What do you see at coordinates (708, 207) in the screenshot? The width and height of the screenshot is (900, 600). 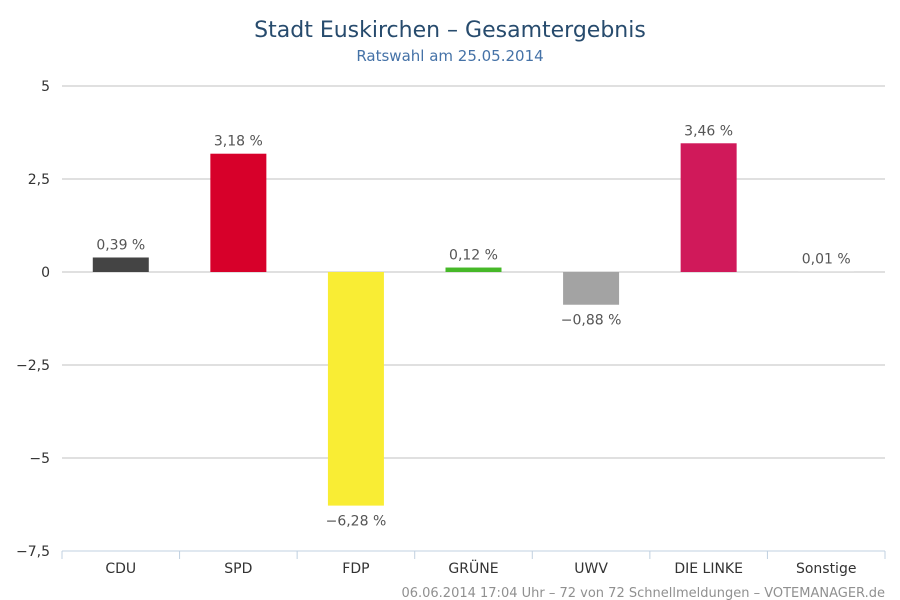 I see `bar-die-linke` at bounding box center [708, 207].